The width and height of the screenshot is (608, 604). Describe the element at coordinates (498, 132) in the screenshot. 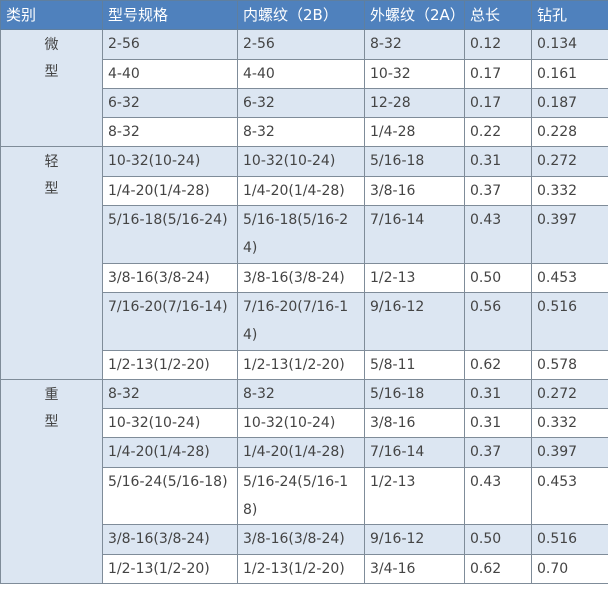

I see `total-length-cell: 0.22` at that location.